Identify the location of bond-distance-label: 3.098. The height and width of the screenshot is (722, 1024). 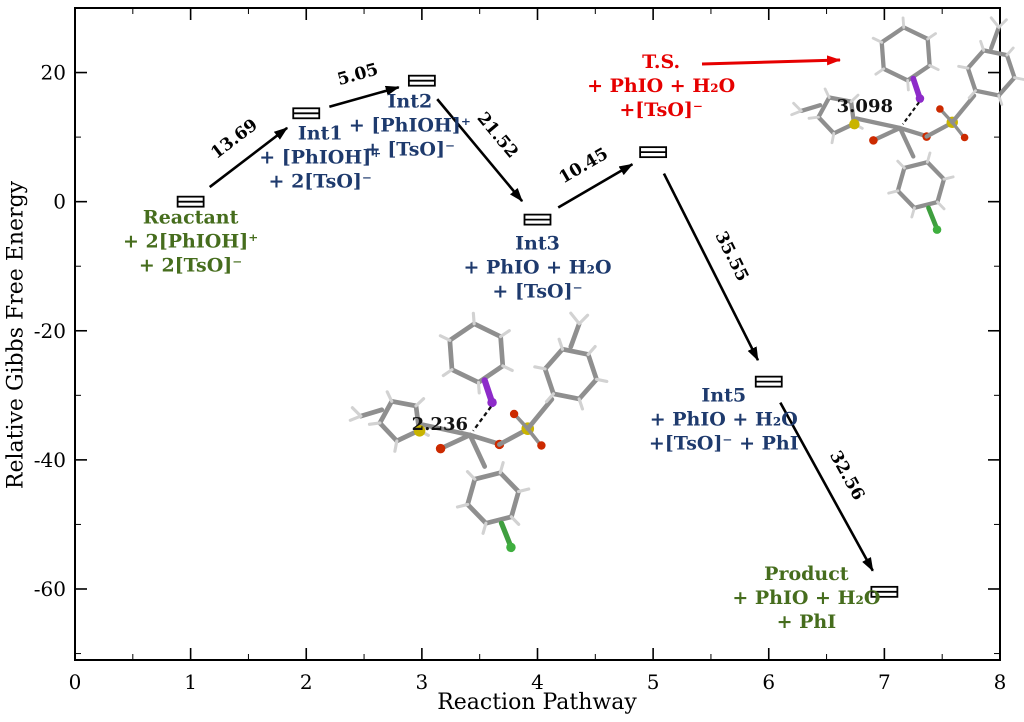
(865, 106).